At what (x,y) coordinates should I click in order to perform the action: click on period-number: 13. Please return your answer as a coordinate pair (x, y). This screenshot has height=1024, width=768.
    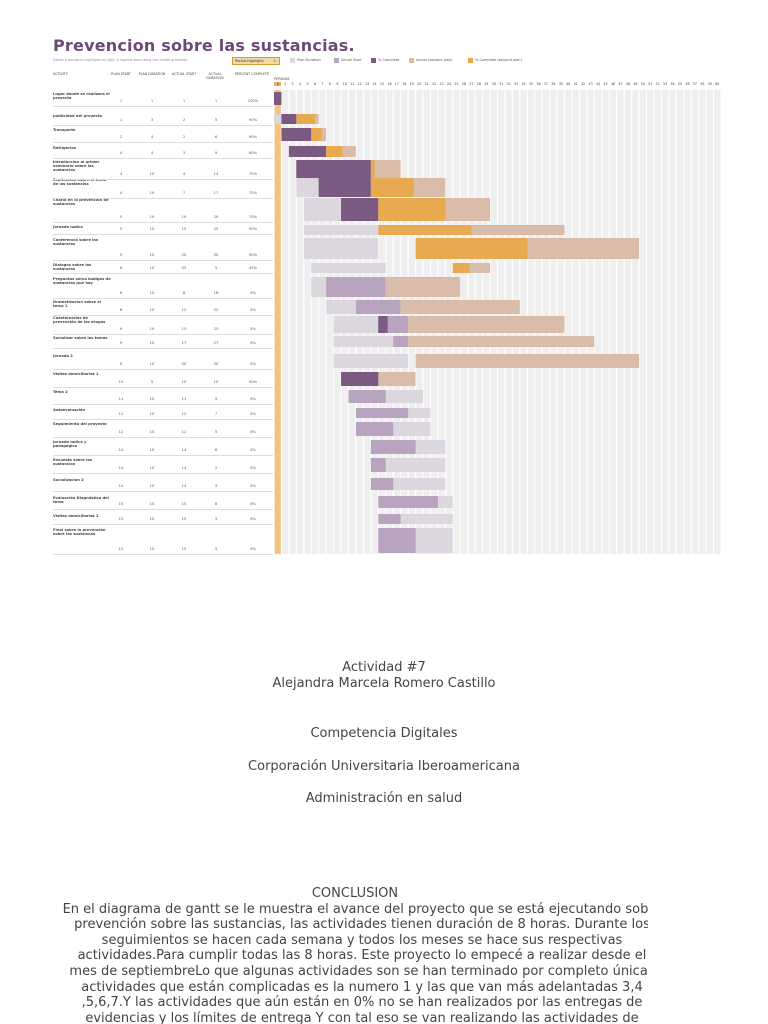
    Looking at the image, I should click on (367, 84).